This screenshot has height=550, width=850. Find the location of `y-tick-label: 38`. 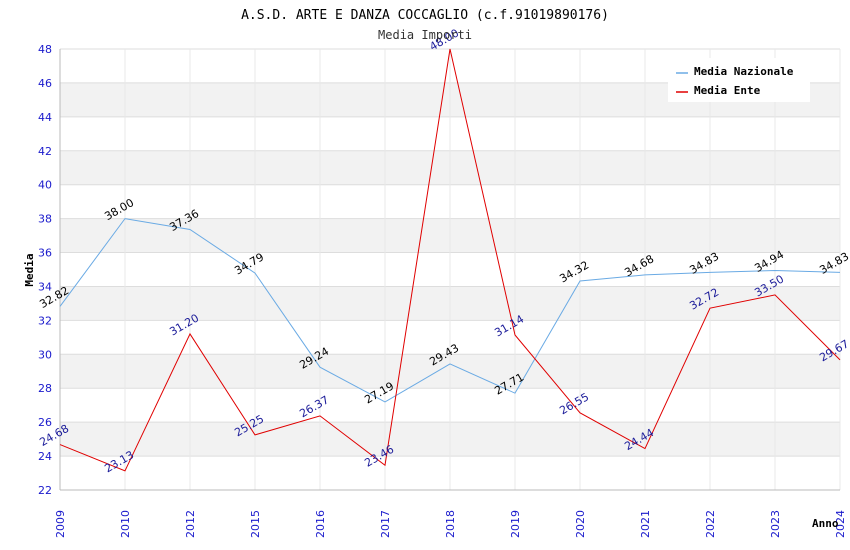

y-tick-label: 38 is located at coordinates (45, 219).